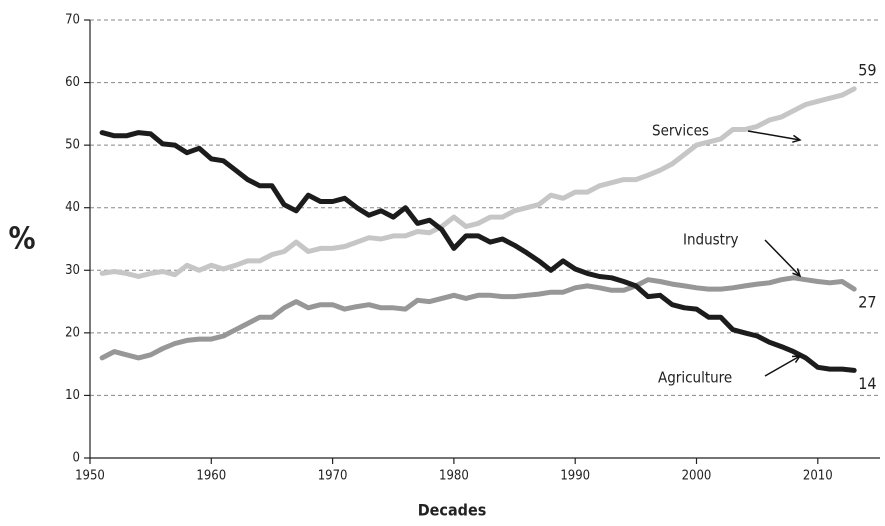 Image resolution: width=885 pixels, height=526 pixels. What do you see at coordinates (575, 476) in the screenshot?
I see `x-tick-label: 1990` at bounding box center [575, 476].